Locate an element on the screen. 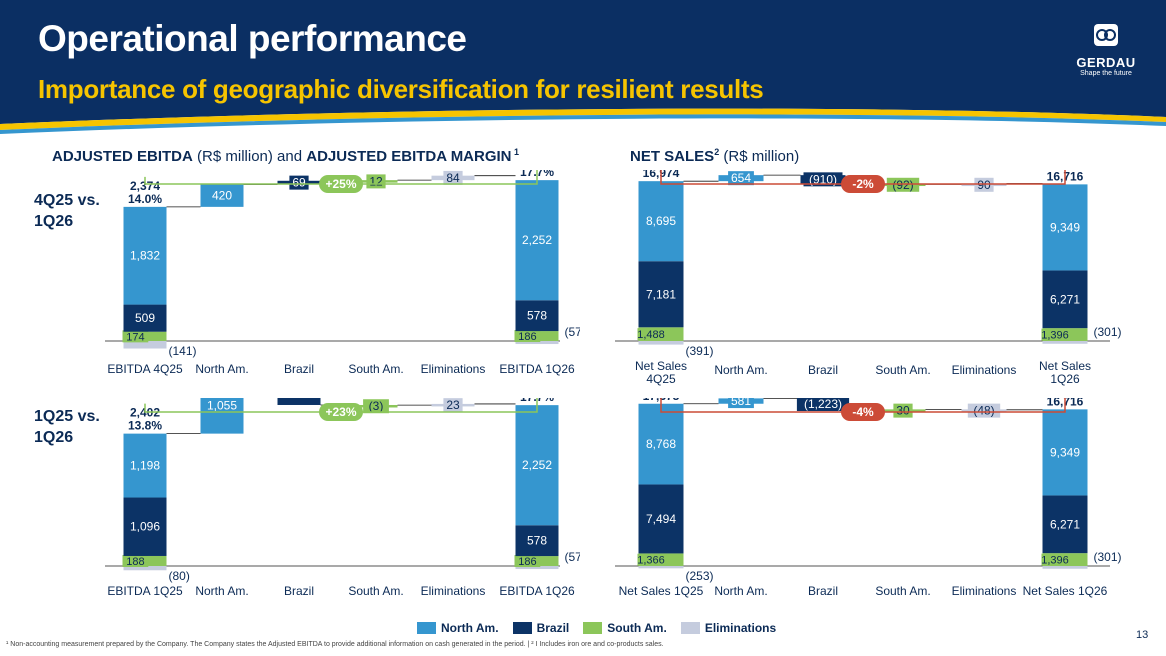 The height and width of the screenshot is (656, 1166). step-label-brazil: 69 is located at coordinates (299, 183).